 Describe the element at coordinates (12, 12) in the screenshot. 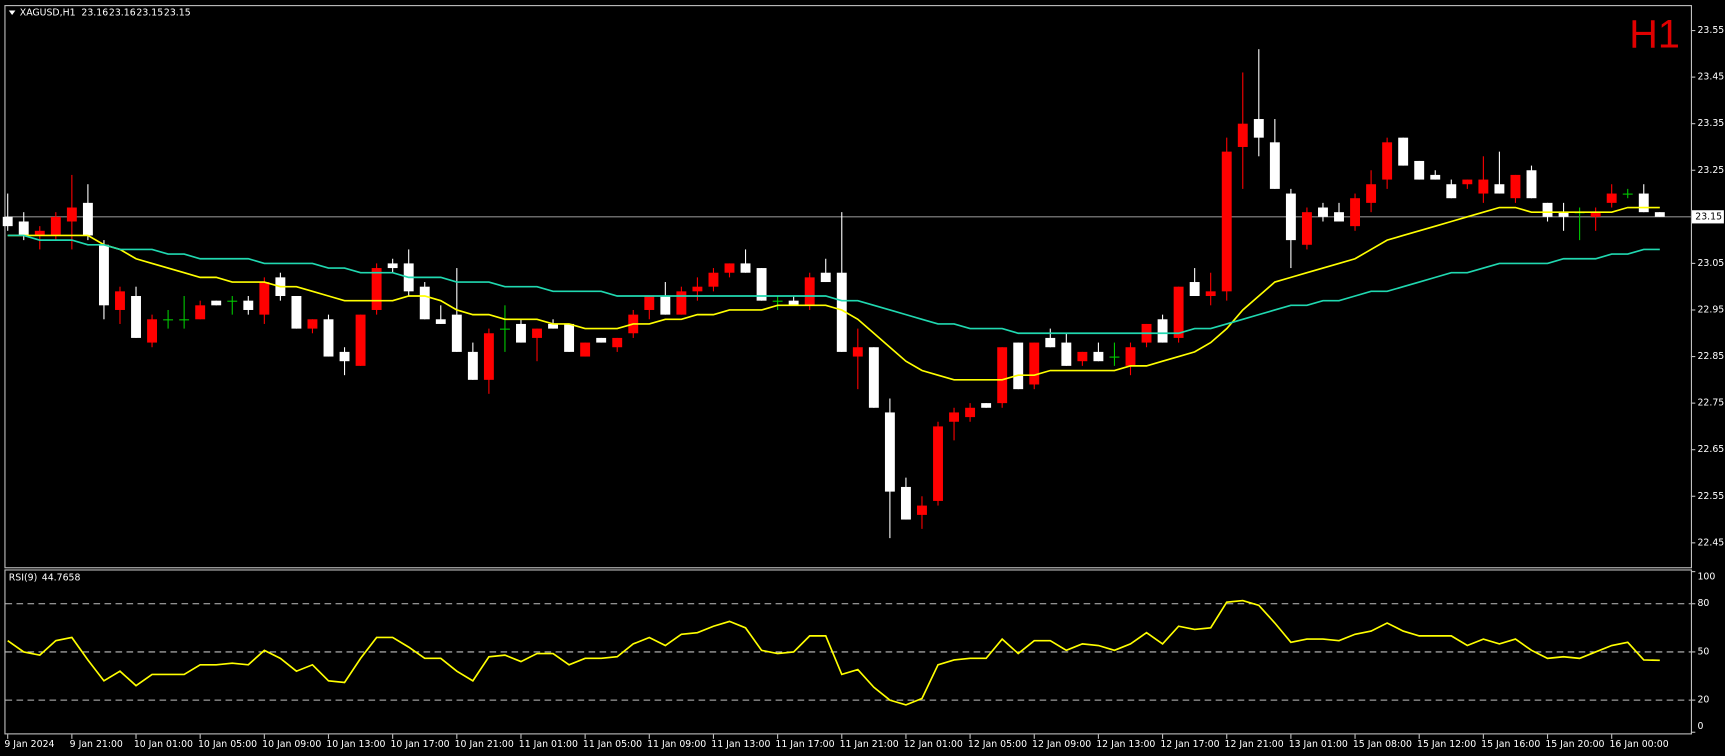

I see `menu-triangle` at that location.